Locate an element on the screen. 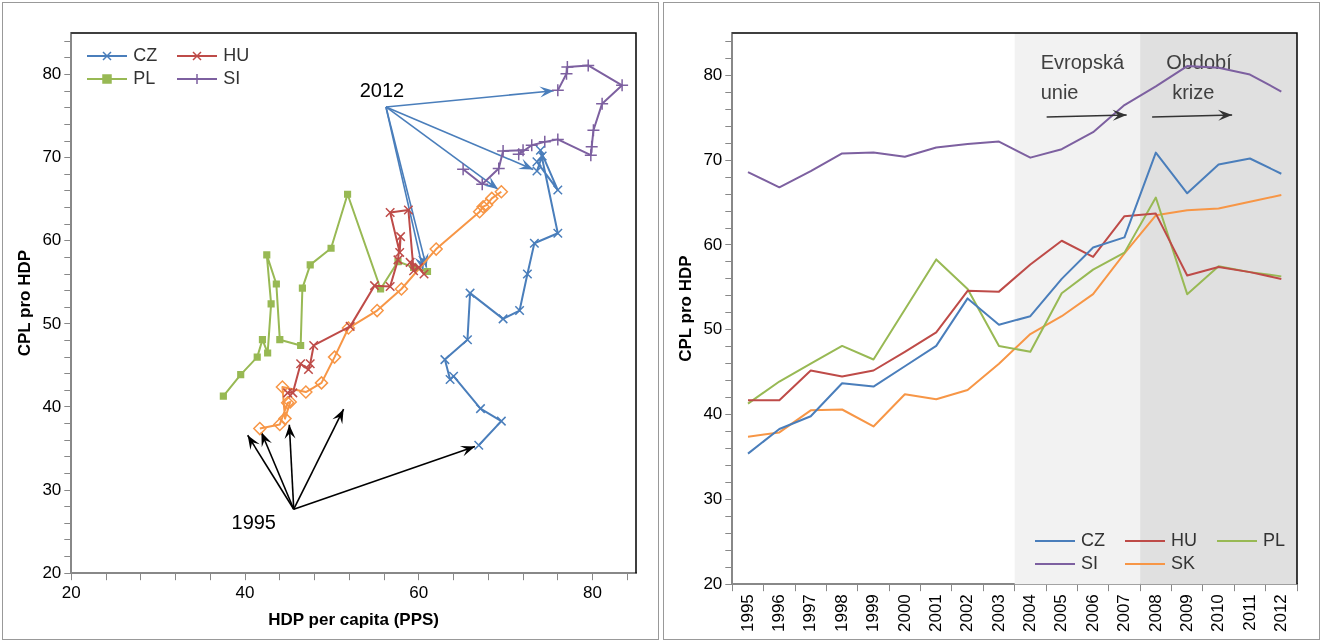 Image resolution: width=1323 pixels, height=642 pixels. annotation: 1995 is located at coordinates (254, 522).